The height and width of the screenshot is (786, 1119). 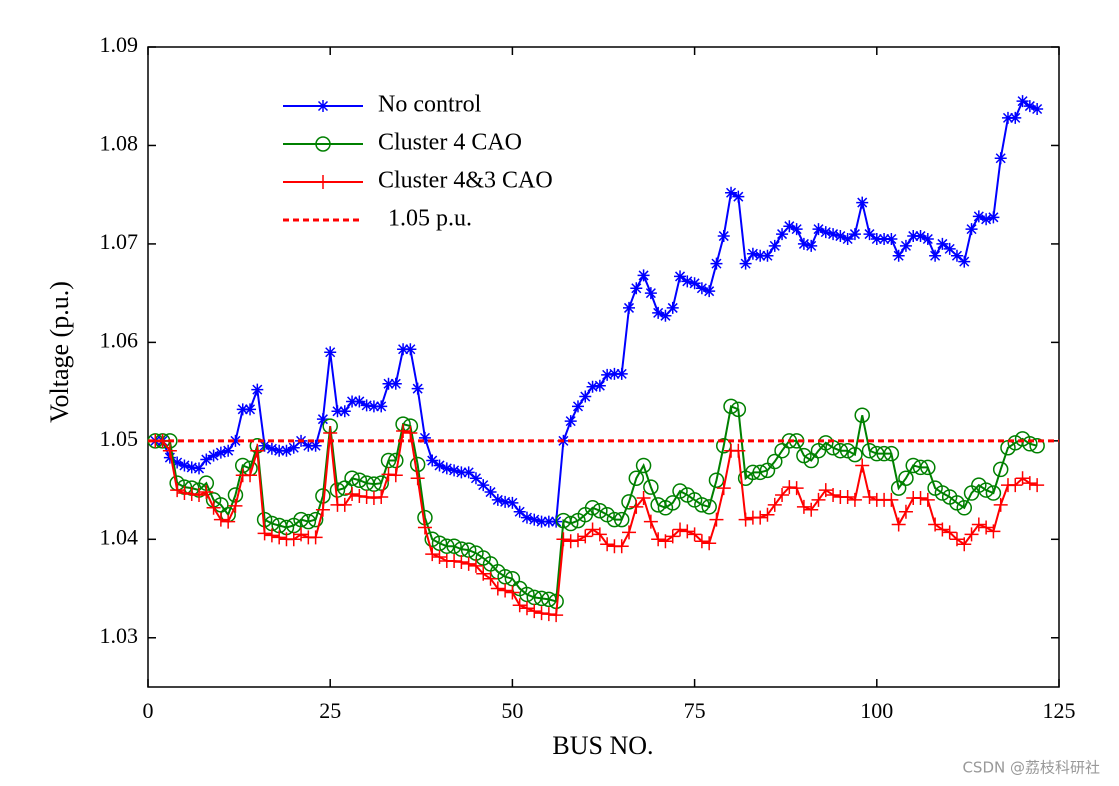 What do you see at coordinates (330, 710) in the screenshot?
I see `x-tick-label: 25` at bounding box center [330, 710].